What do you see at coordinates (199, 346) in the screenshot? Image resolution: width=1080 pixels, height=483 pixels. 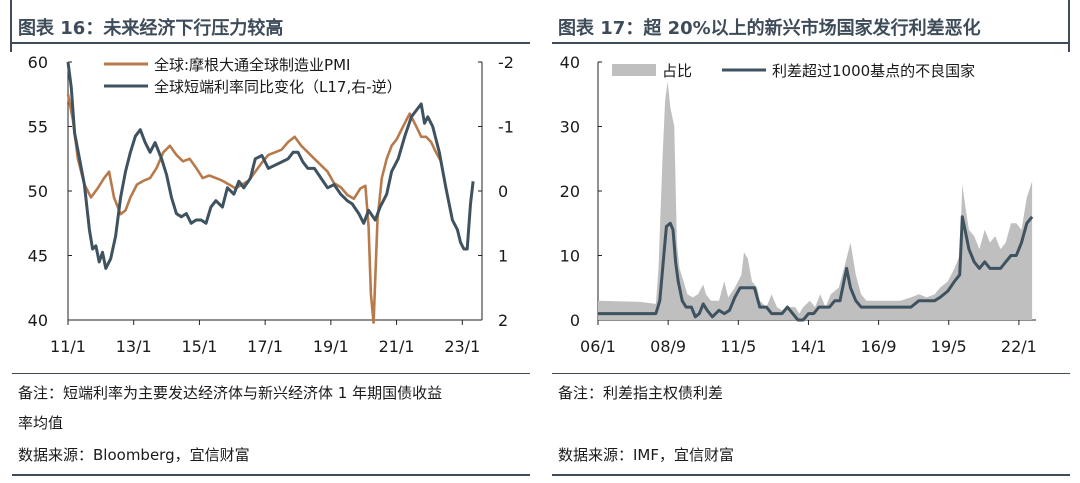 I see `x-tick-label: 15/1` at bounding box center [199, 346].